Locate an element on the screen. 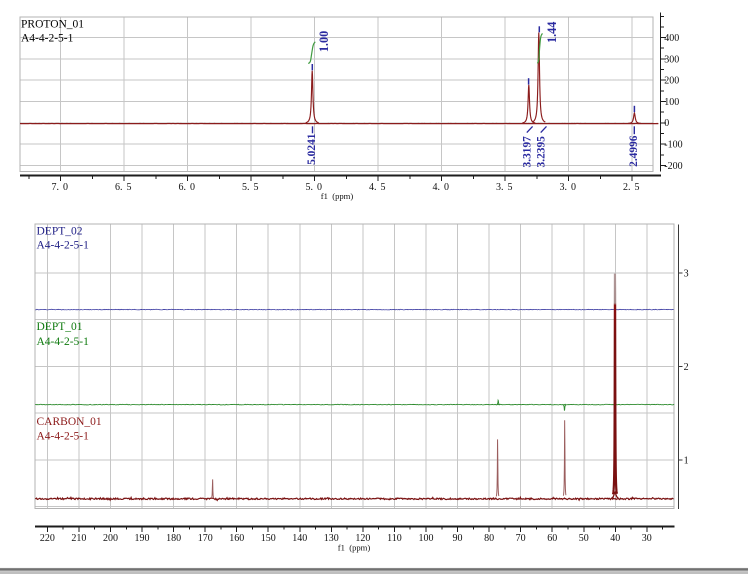 Image resolution: width=748 pixels, height=574 pixels. svg-text: 400 is located at coordinates (671, 38).